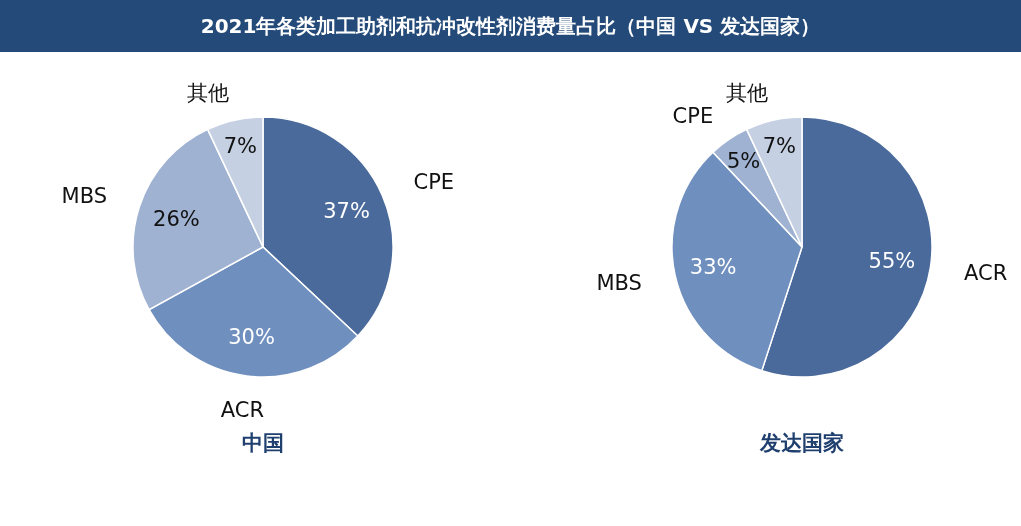  Describe the element at coordinates (892, 261) in the screenshot. I see `data-label: 55%` at that location.